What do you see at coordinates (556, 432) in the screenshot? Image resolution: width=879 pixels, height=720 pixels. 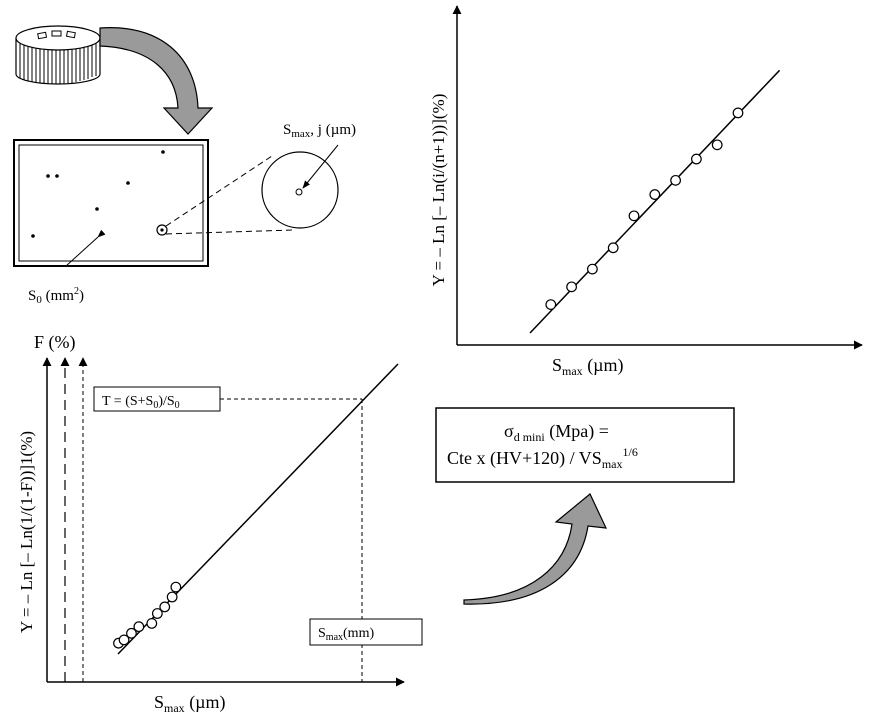 I see `formula-line-1: σd mini (Mpa) =` at bounding box center [556, 432].